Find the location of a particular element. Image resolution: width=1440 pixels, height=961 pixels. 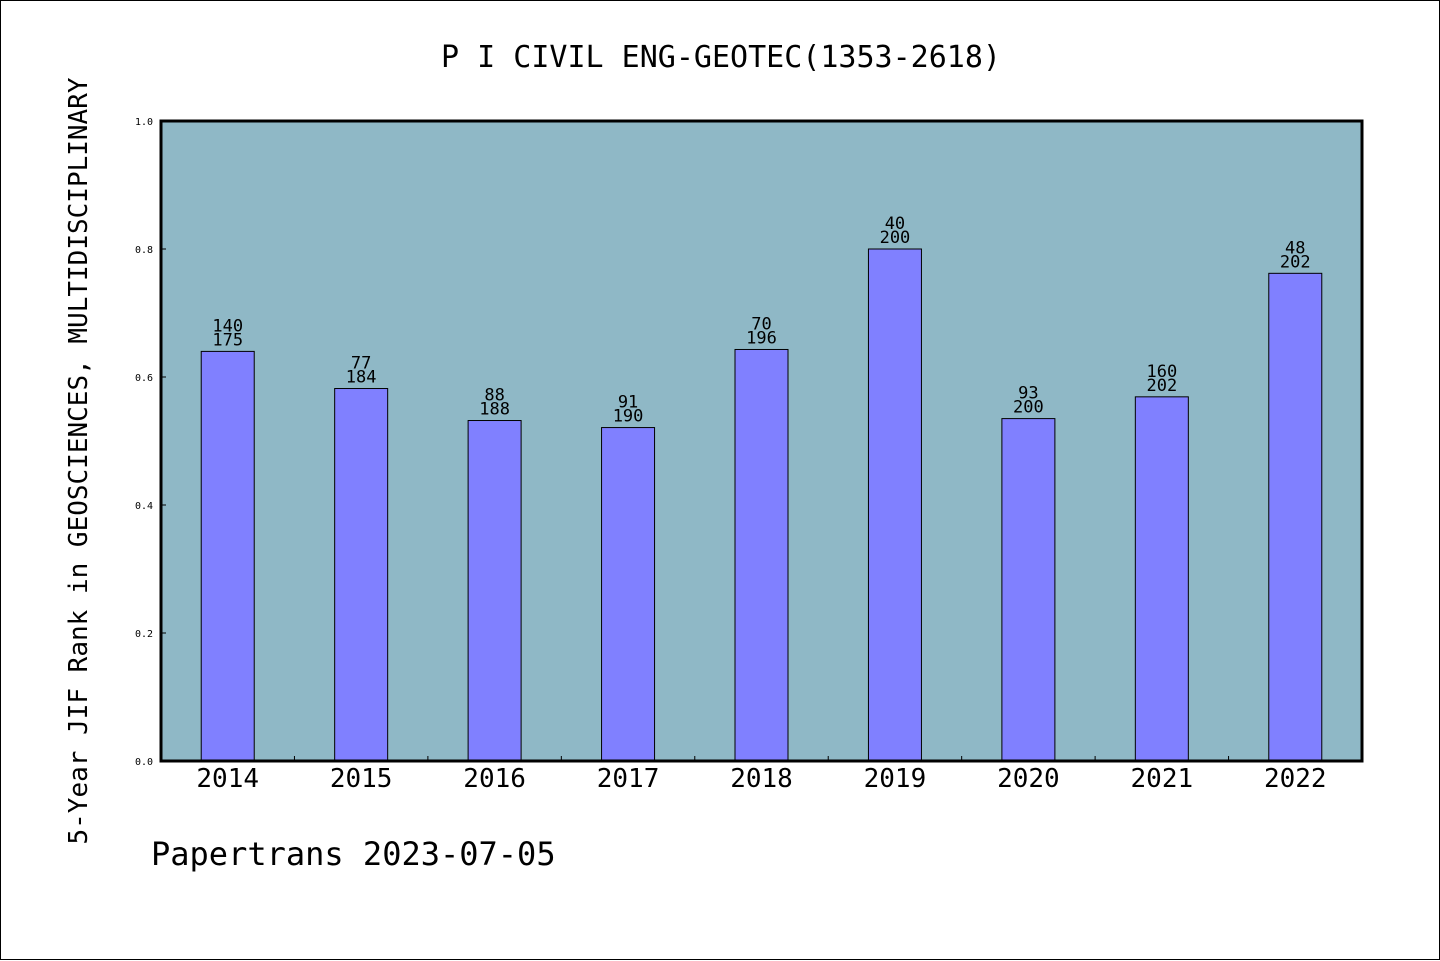

y-tick-label: 0.0 is located at coordinates (144, 762).